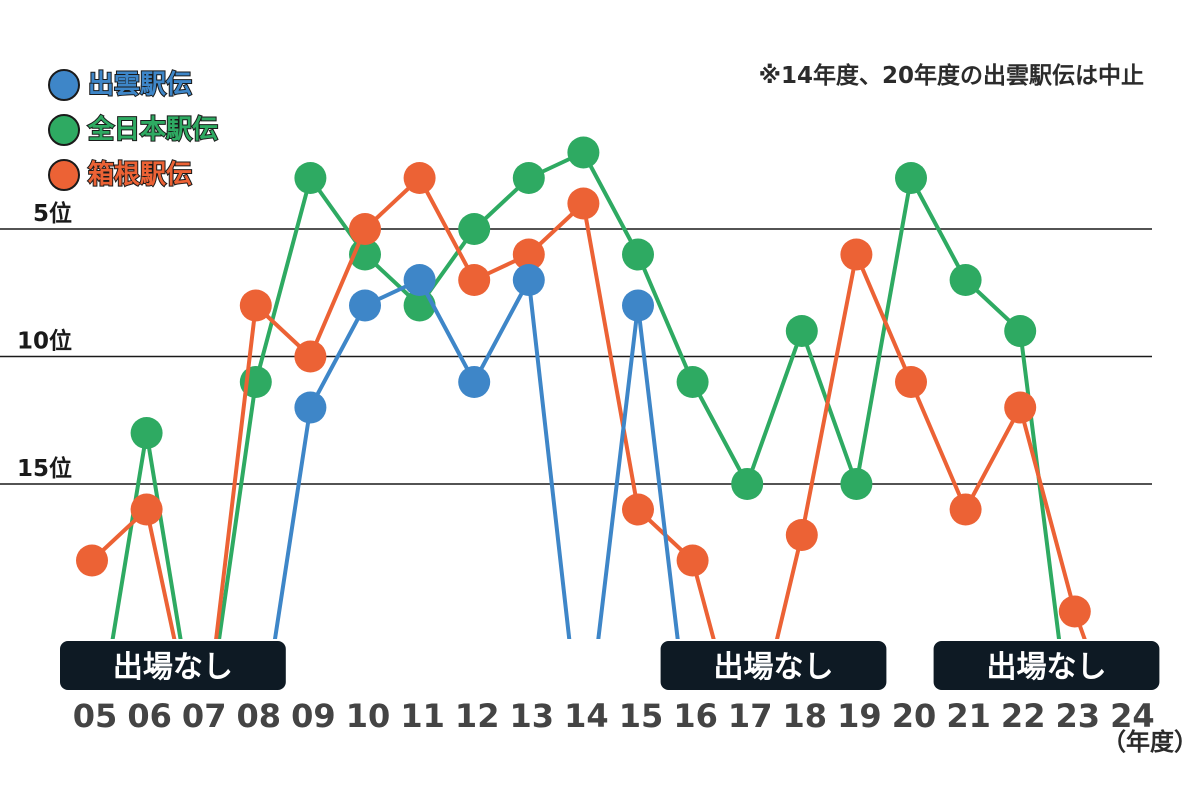  Describe the element at coordinates (64, 84) in the screenshot. I see `legend-marker-izumo` at that location.